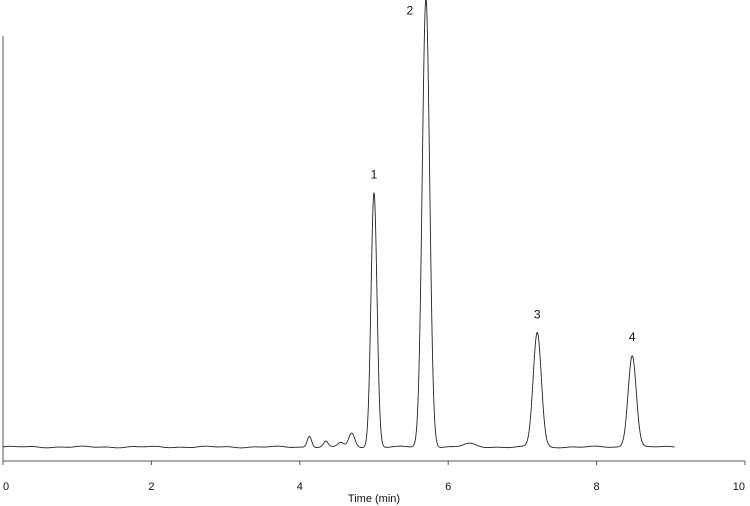 The width and height of the screenshot is (750, 506). I want to click on x-tick-label-6: 6, so click(448, 487).